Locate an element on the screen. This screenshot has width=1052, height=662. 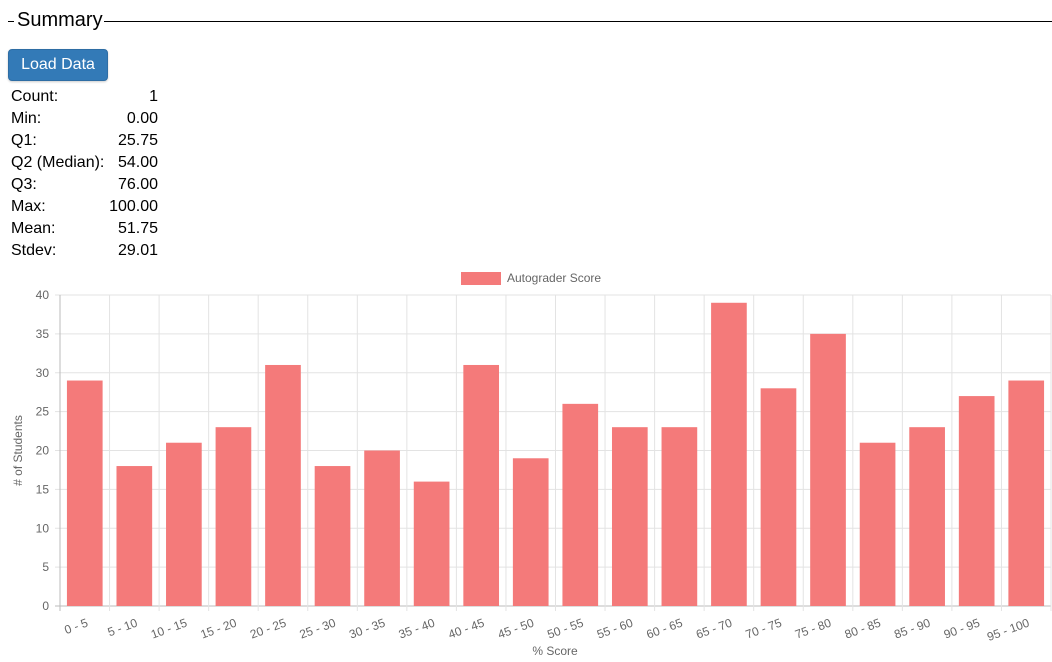
legend-label: Autograder Score is located at coordinates (554, 278).